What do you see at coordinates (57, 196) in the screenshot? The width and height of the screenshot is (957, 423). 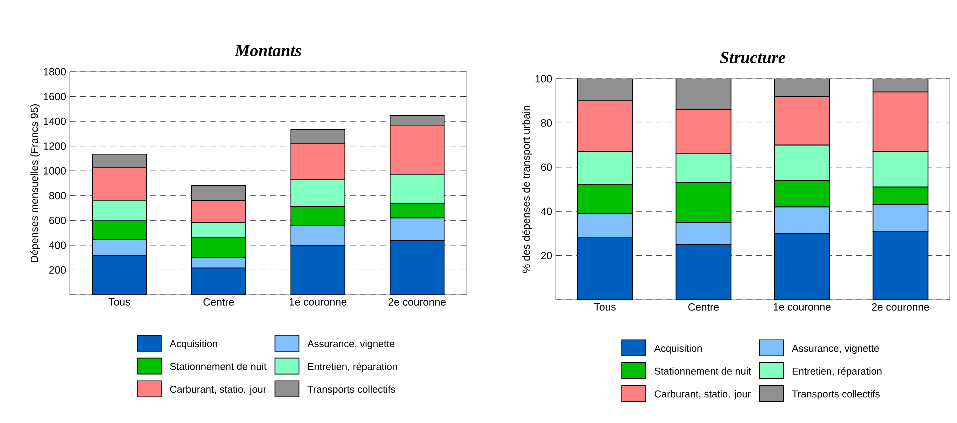 I see `y-tick-label: 800` at bounding box center [57, 196].